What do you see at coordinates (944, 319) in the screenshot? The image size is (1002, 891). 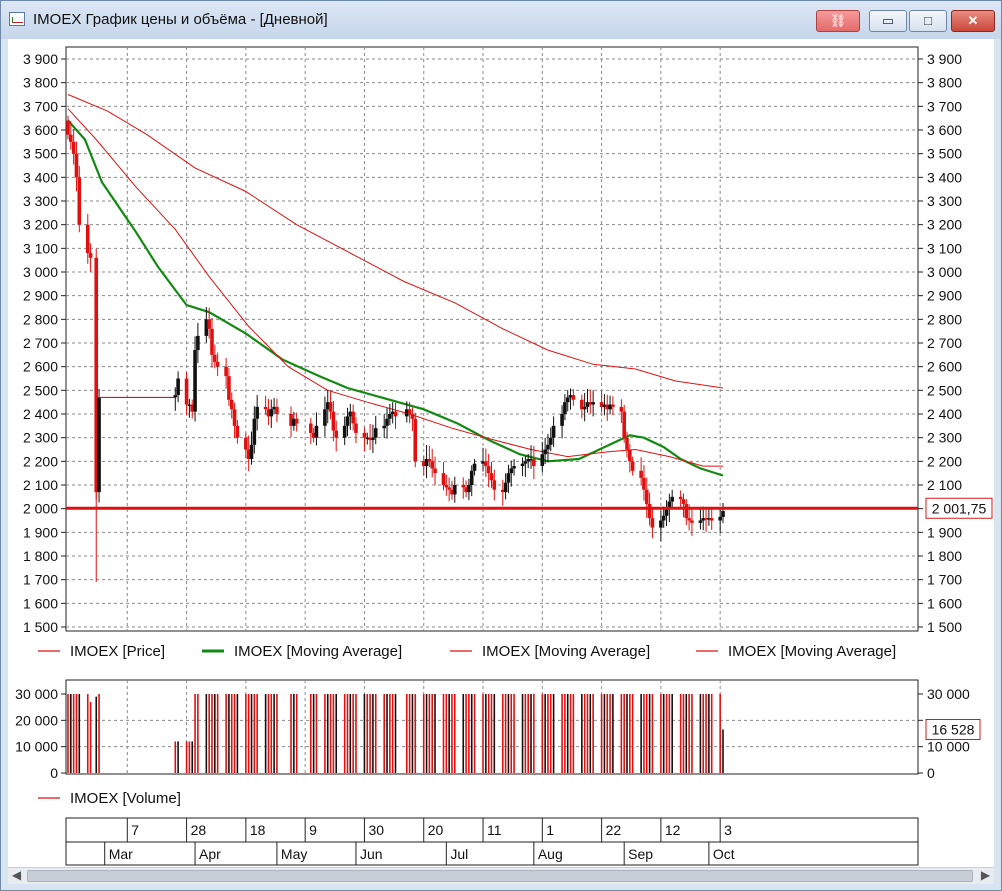 I see `price-axis-label-right: 2 800` at bounding box center [944, 319].